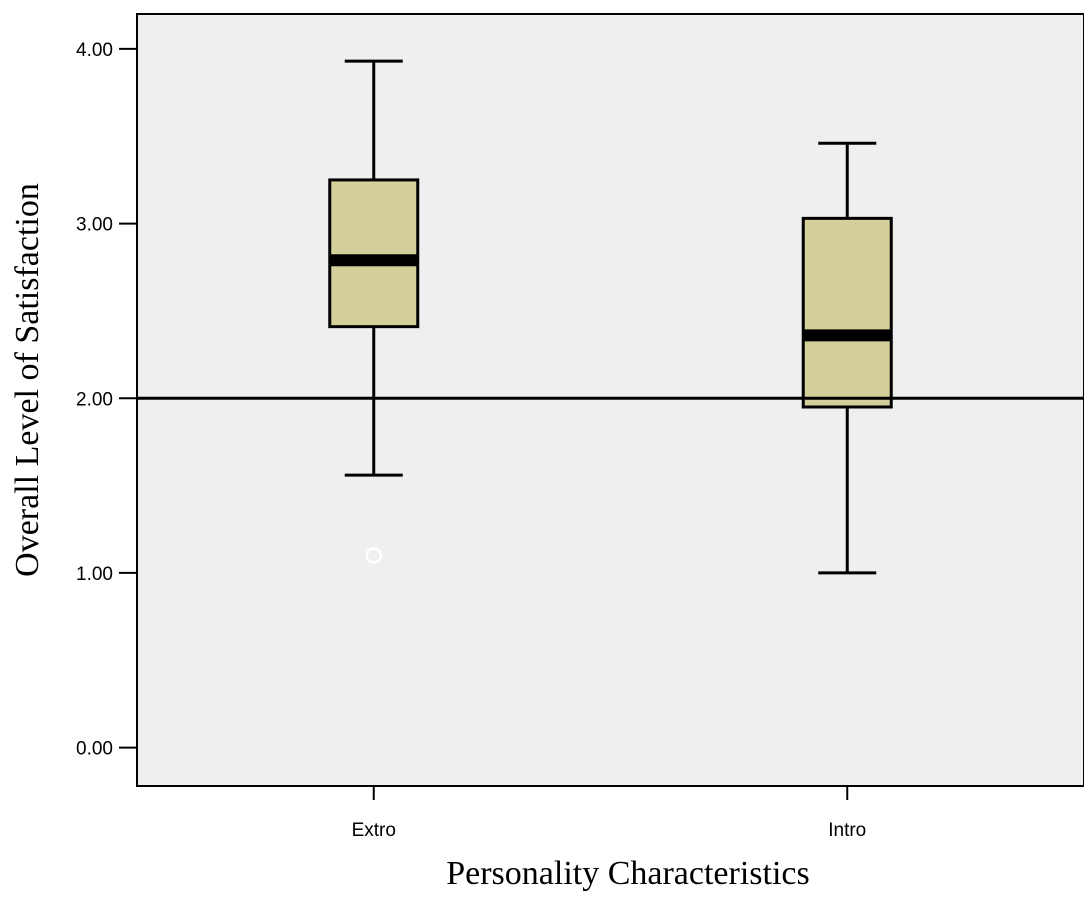 The width and height of the screenshot is (1084, 905). Describe the element at coordinates (27, 380) in the screenshot. I see `y-axis-title: Overall Level of Satisfaction` at that location.